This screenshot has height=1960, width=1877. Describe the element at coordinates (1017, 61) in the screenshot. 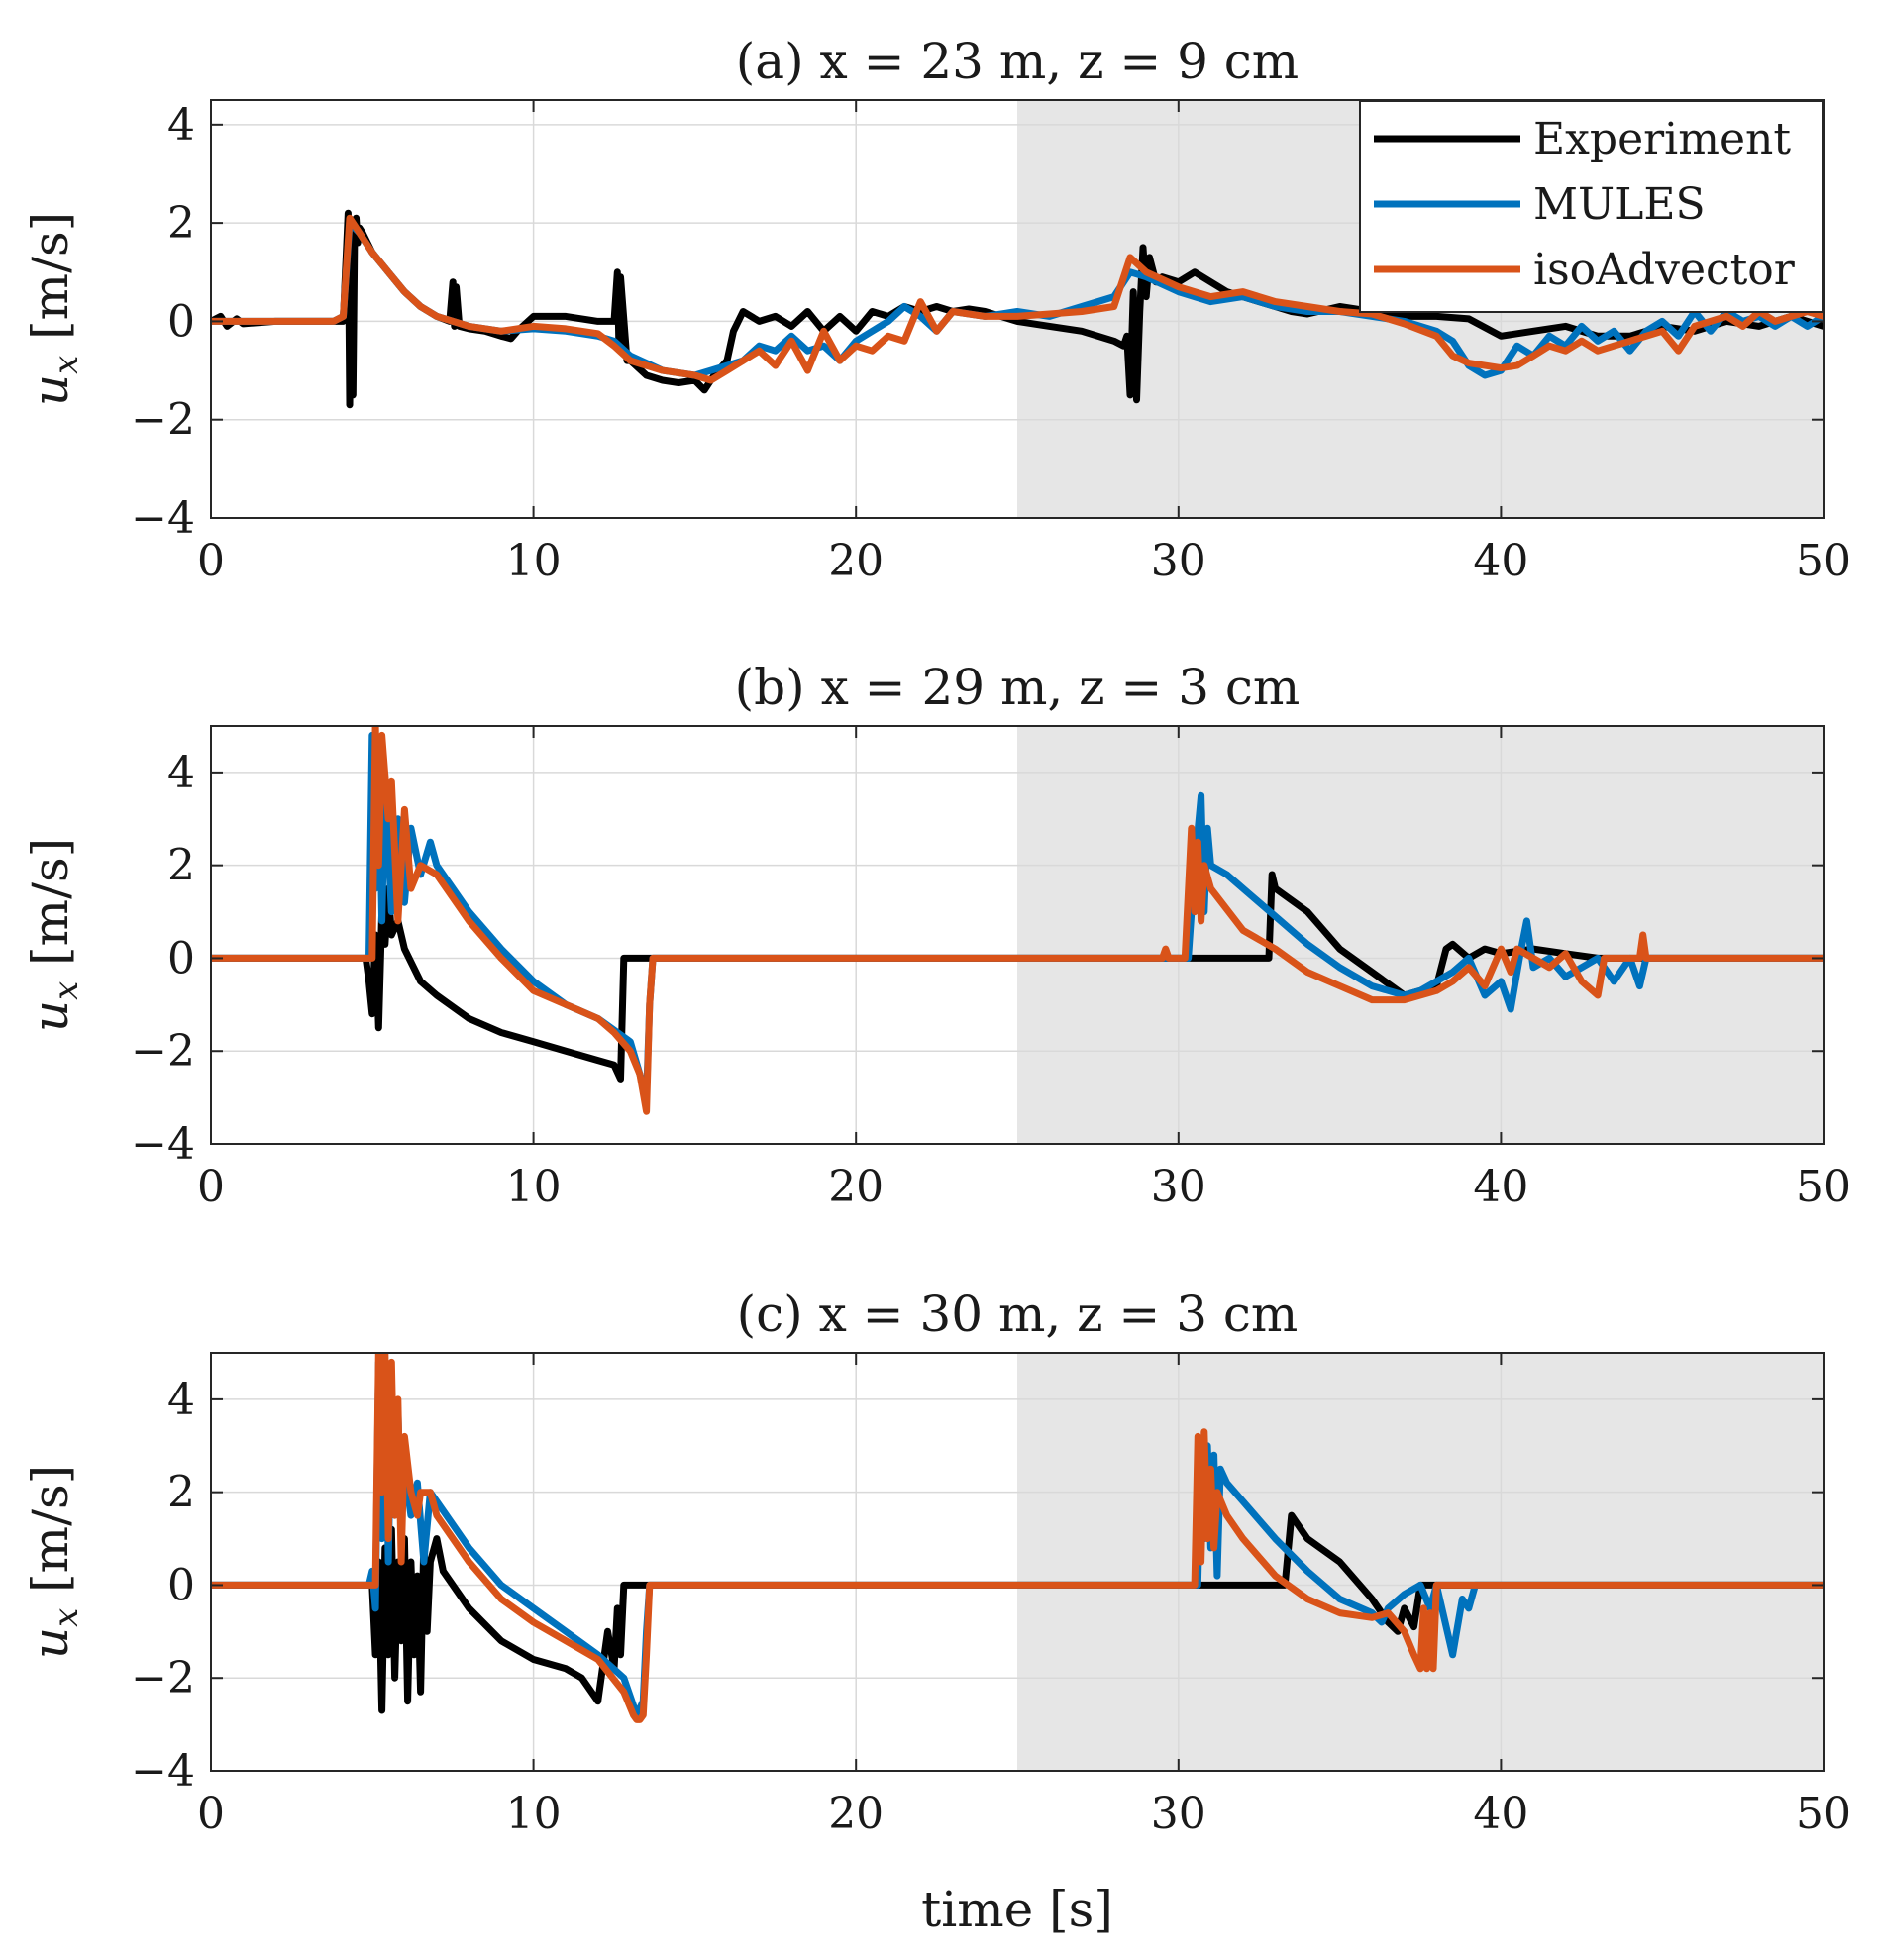

I see `panel-title: (a) x = 23 m, z = 9 cm` at that location.